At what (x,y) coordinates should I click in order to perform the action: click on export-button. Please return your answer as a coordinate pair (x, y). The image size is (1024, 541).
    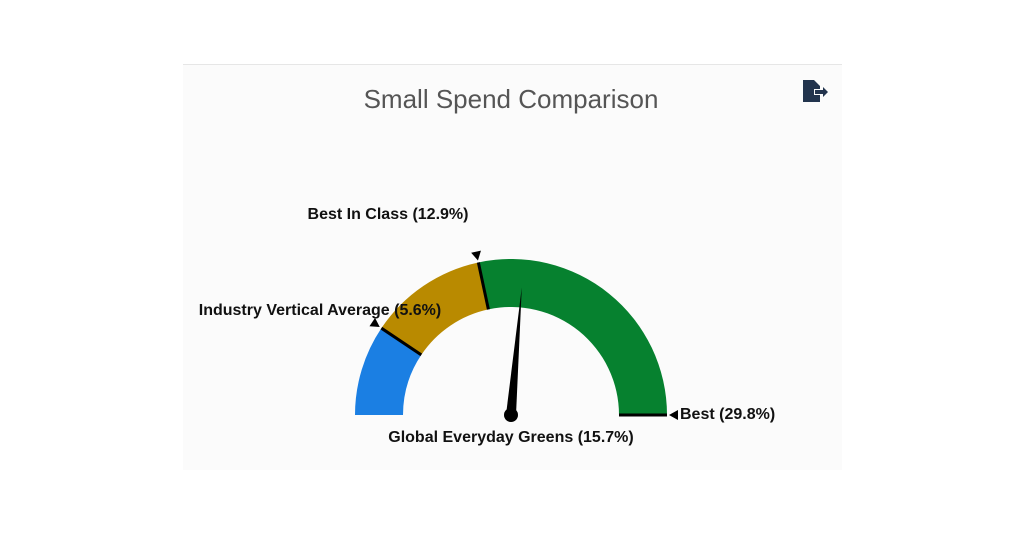
    Looking at the image, I should click on (815, 91).